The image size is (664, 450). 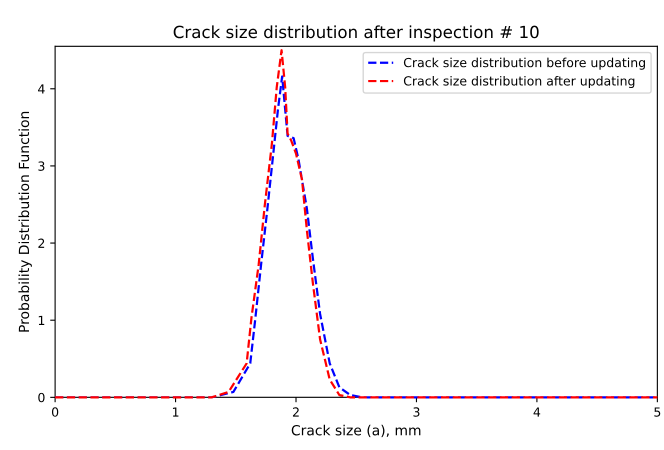 What do you see at coordinates (25, 222) in the screenshot?
I see `y-axis-title: Probability Distribution Function` at bounding box center [25, 222].